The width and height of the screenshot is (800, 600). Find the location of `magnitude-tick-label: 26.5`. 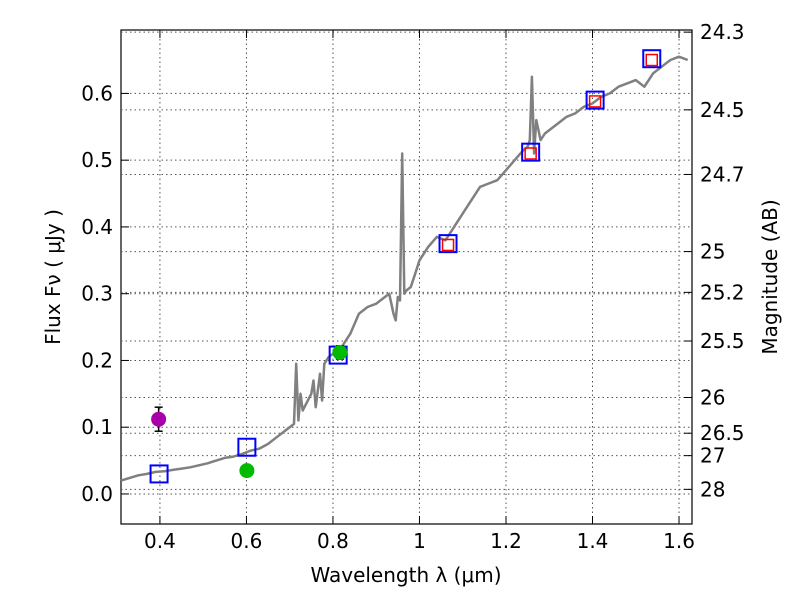

magnitude-tick-label: 26.5 is located at coordinates (722, 433).